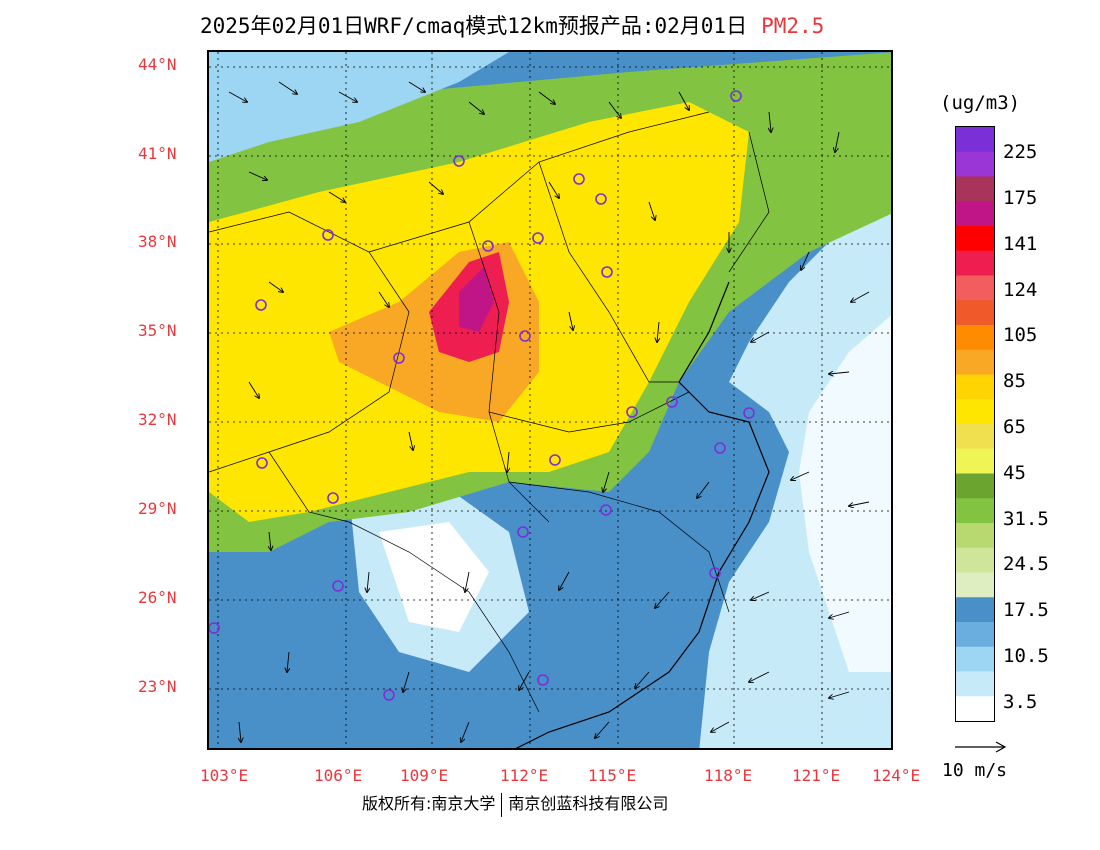 This screenshot has width=1100, height=850. What do you see at coordinates (424, 775) in the screenshot?
I see `lon-label: 109°E` at bounding box center [424, 775].